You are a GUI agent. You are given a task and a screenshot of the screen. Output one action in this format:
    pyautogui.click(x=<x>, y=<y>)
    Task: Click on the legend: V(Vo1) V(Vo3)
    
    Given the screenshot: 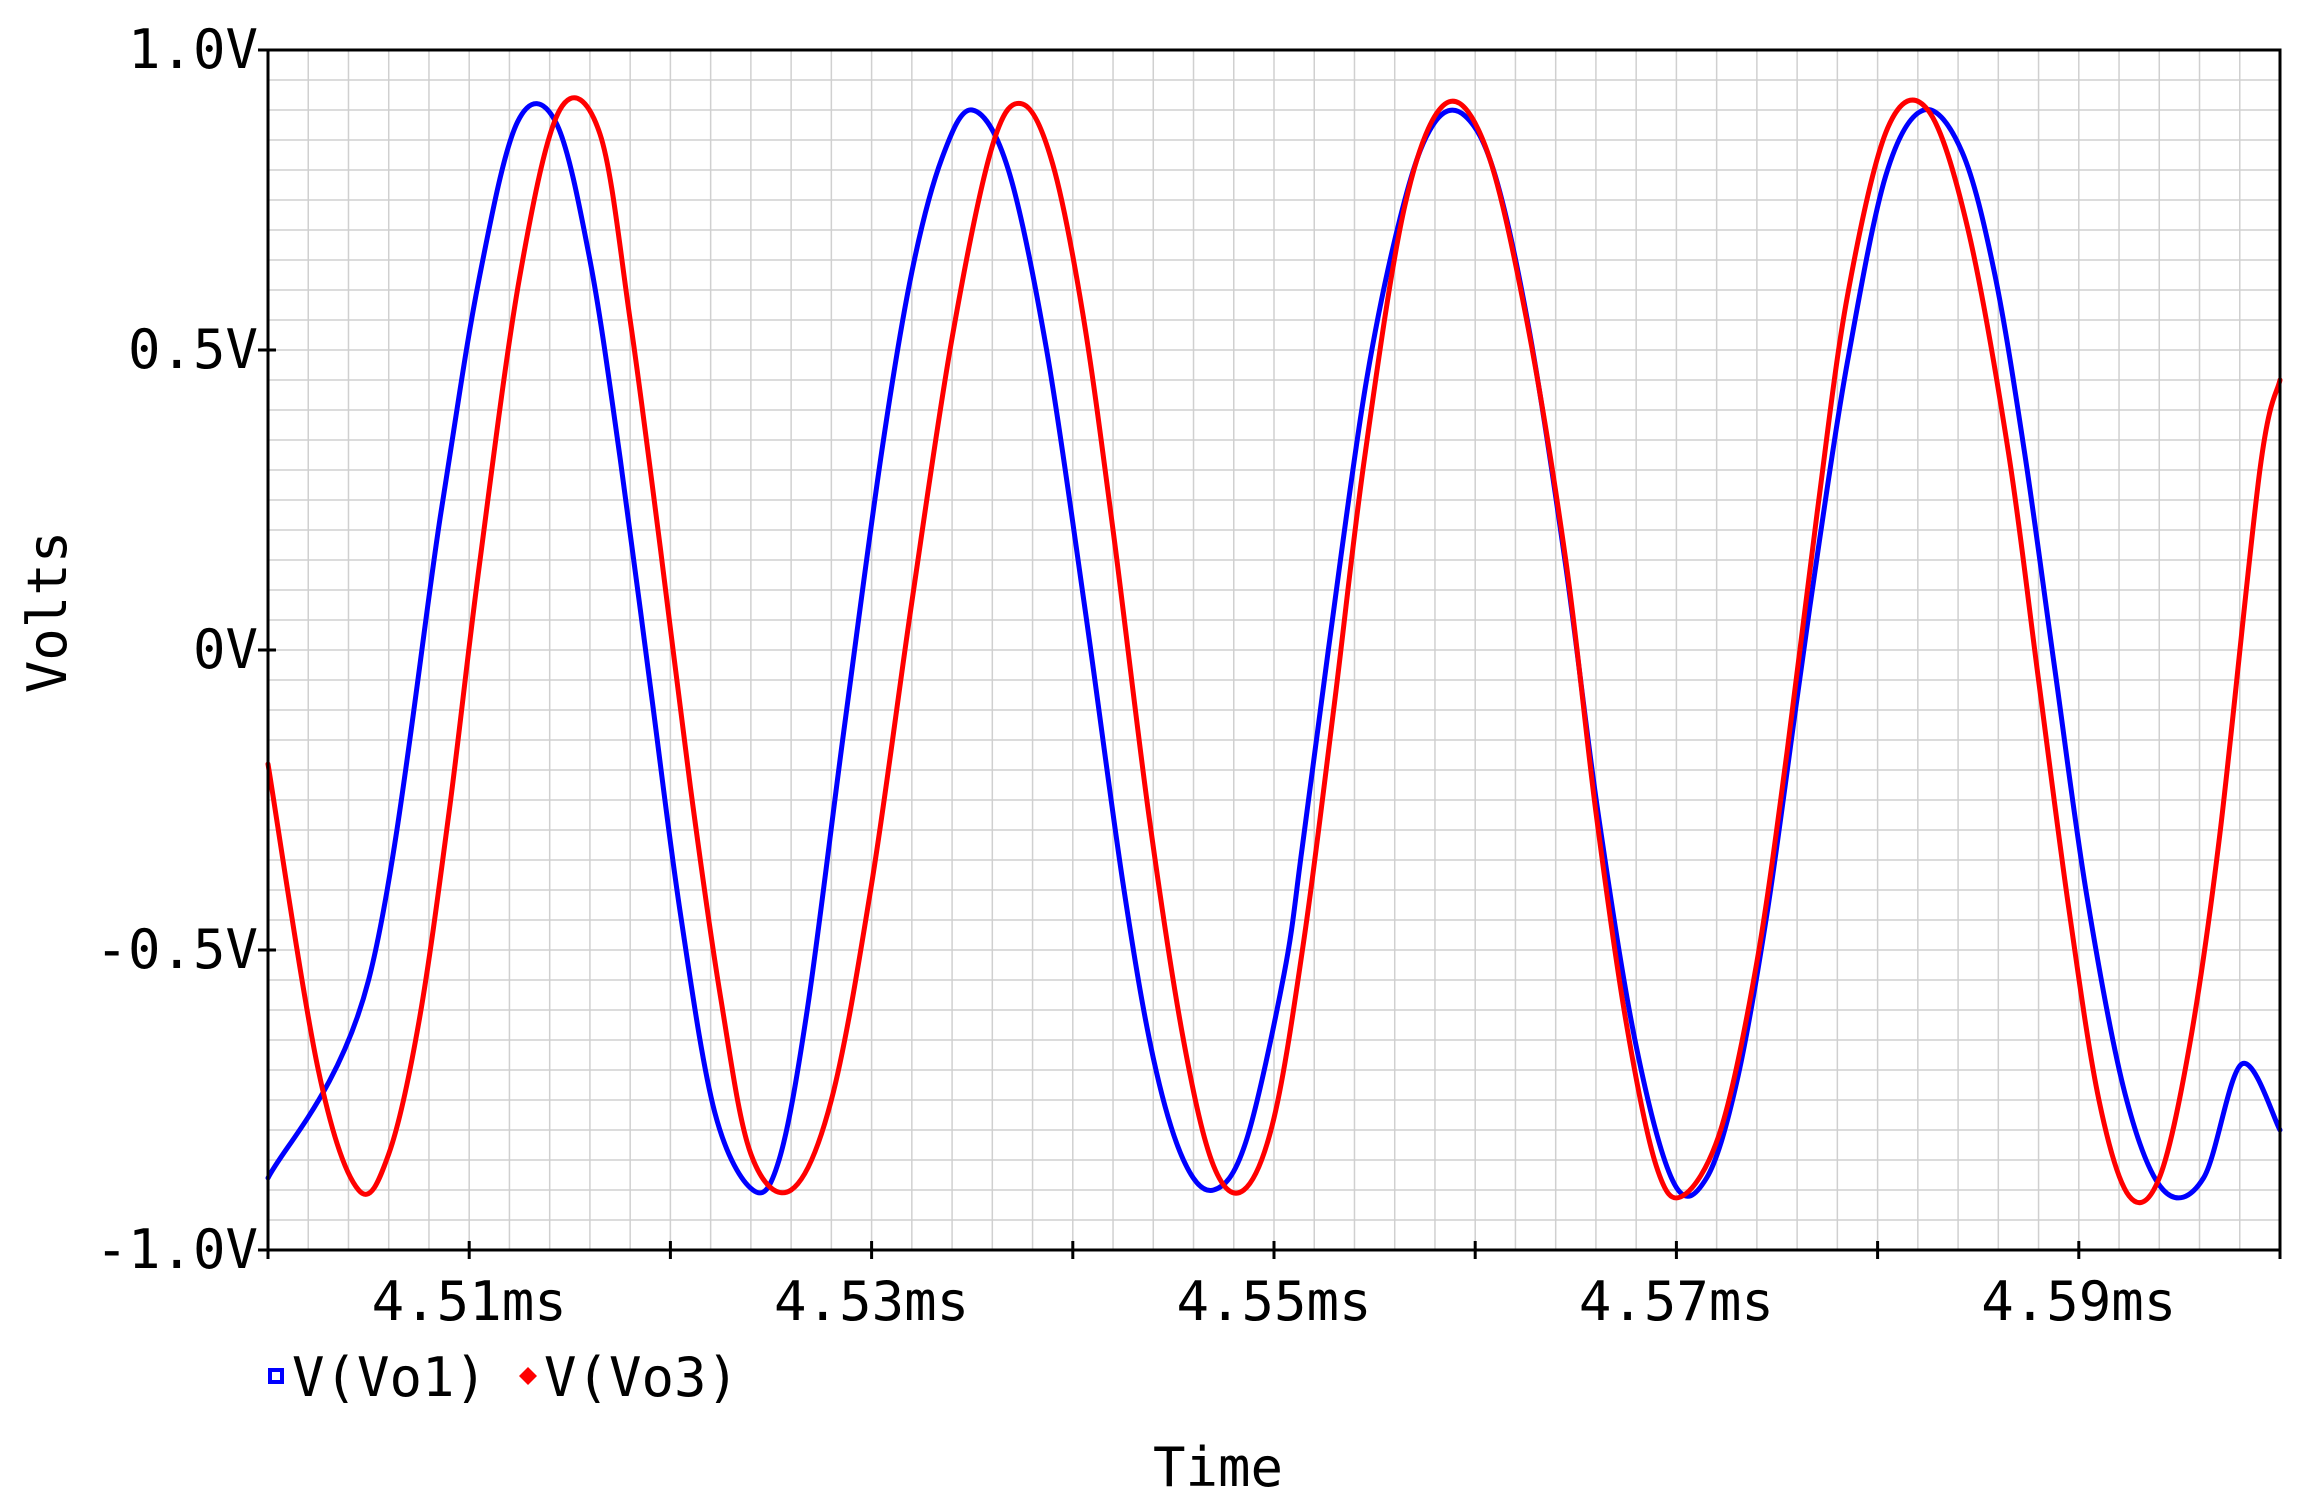 What is the action you would take?
    pyautogui.click(x=503, y=1377)
    